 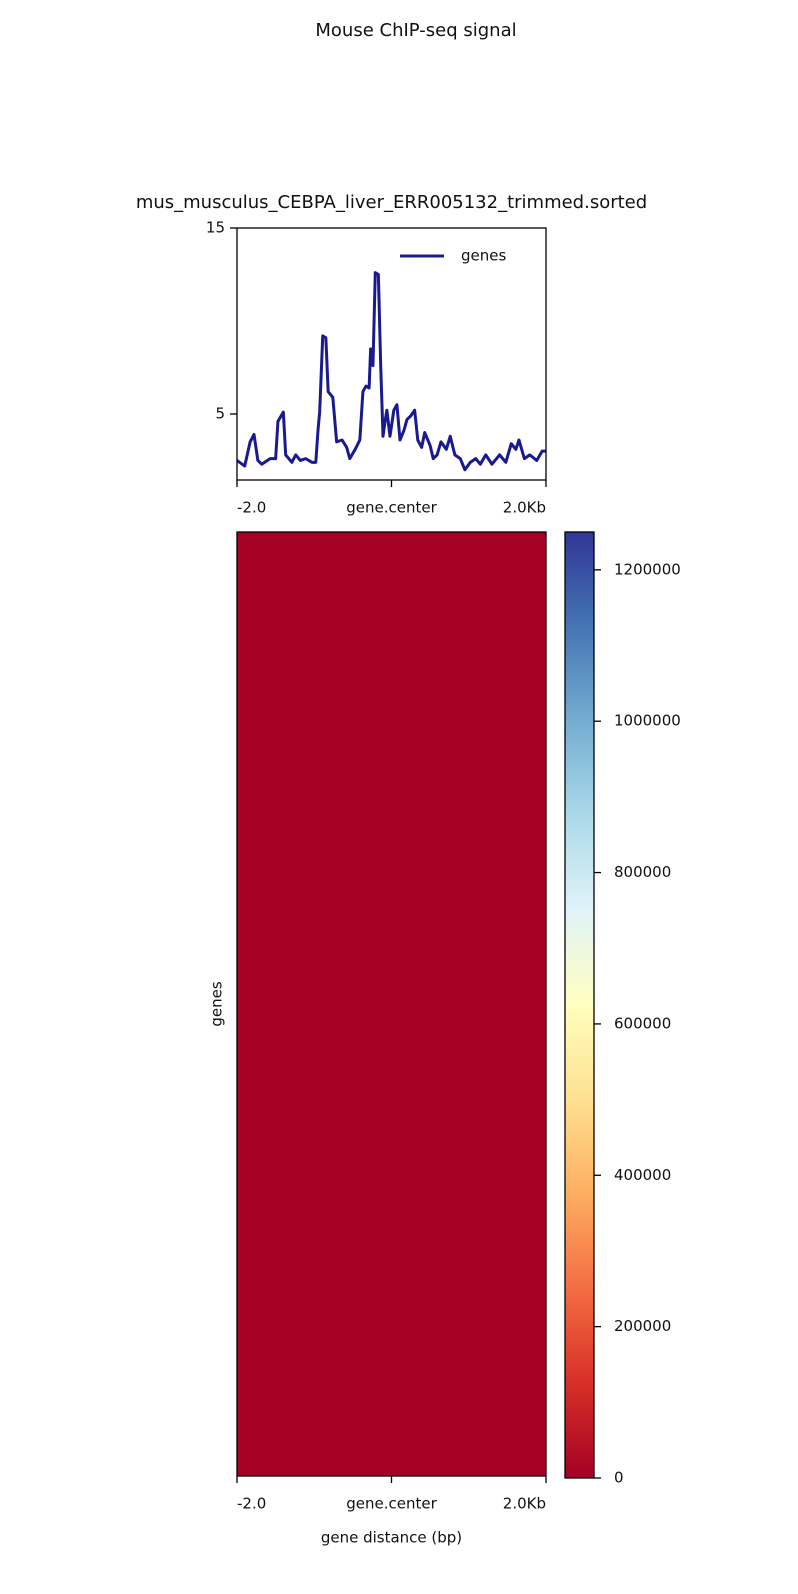 I want to click on y-axis-label: genes, so click(x=217, y=1003).